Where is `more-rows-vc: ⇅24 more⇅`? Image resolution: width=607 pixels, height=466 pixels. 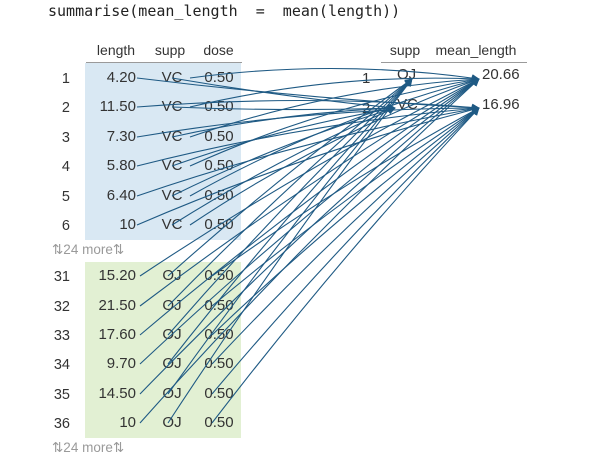 more-rows-vc: ⇅24 more⇅ is located at coordinates (88, 249).